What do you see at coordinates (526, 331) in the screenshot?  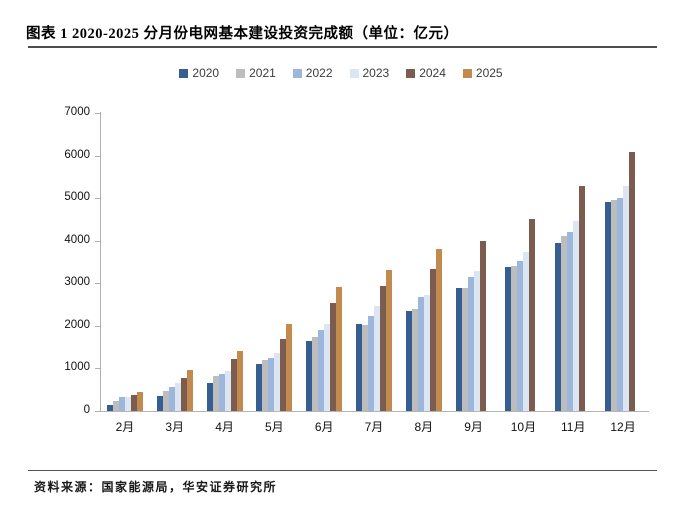 I see `bar-2023-10月` at bounding box center [526, 331].